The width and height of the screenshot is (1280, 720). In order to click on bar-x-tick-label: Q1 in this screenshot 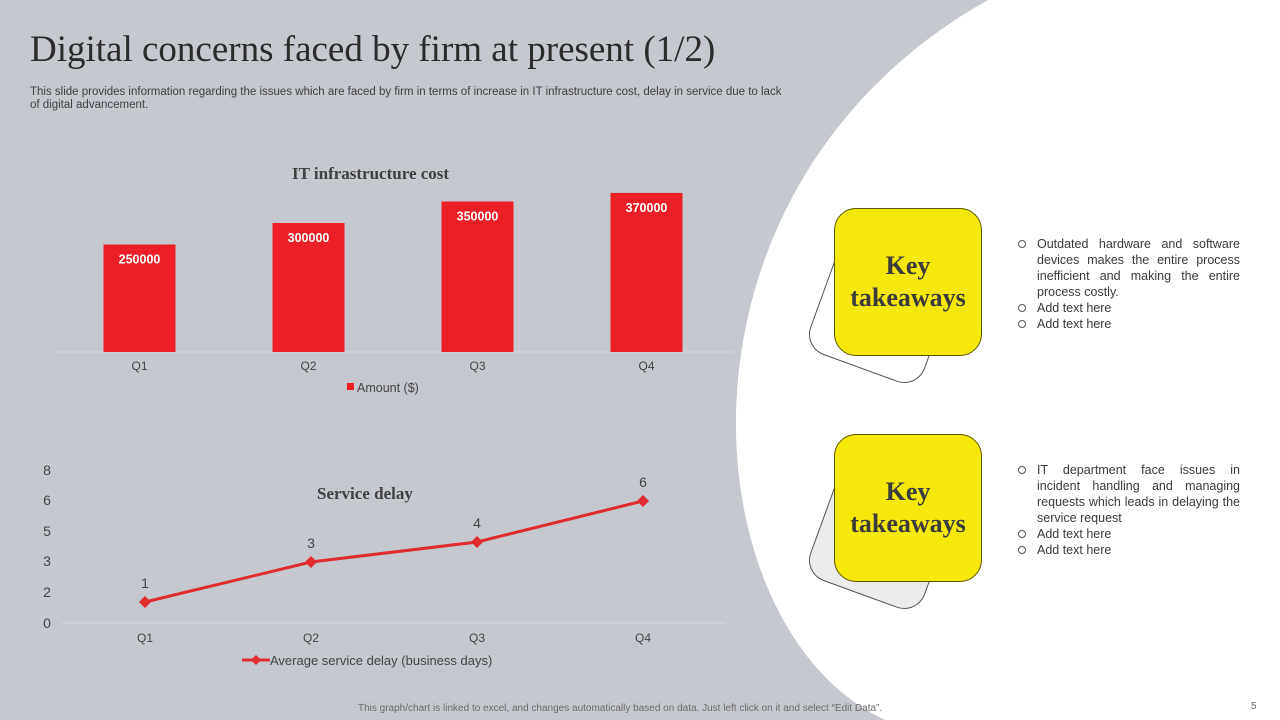, I will do `click(139, 366)`.